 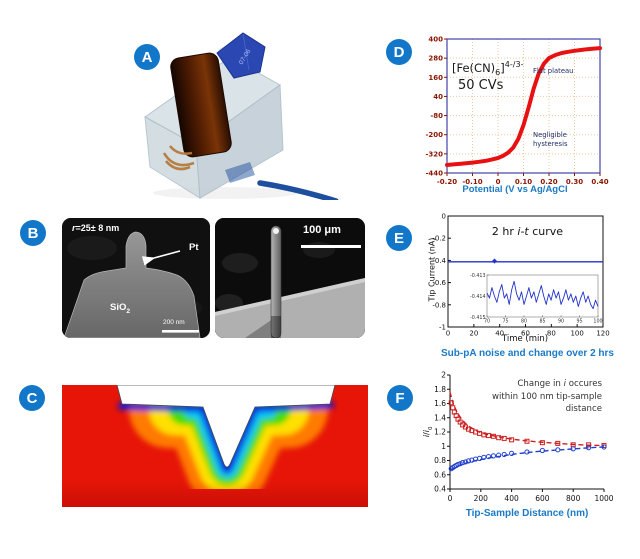 What do you see at coordinates (561, 322) in the screenshot?
I see `svg-text: 90` at bounding box center [561, 322].